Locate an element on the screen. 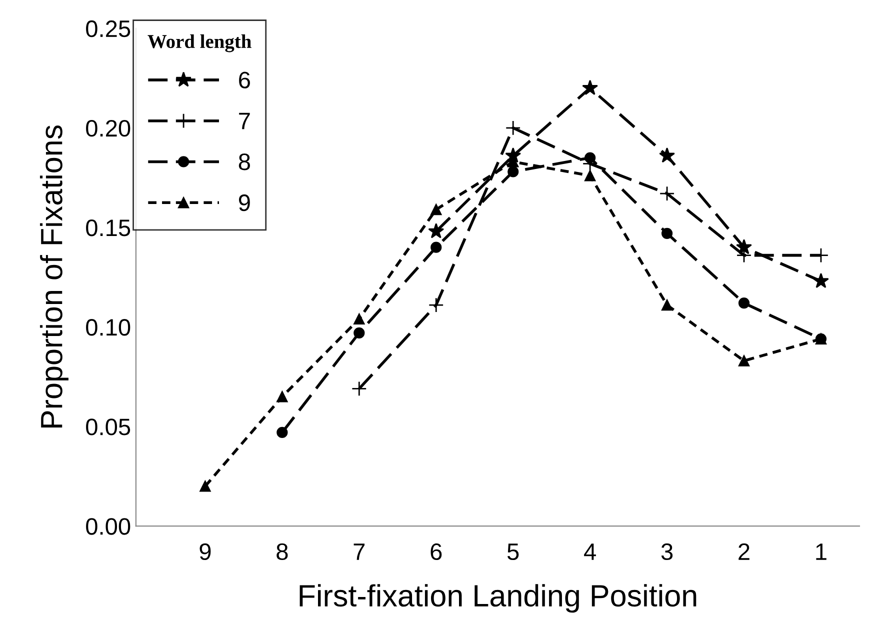 This screenshot has height=630, width=877. legend-title: Word length is located at coordinates (200, 43).